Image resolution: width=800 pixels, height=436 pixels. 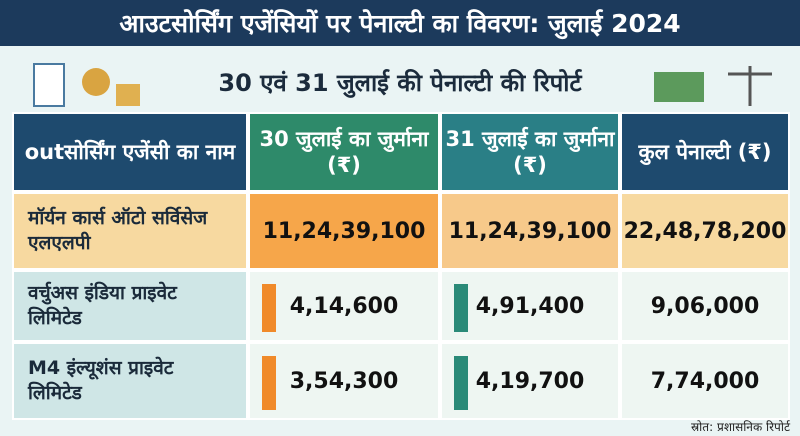 I want to click on agency-text: वर्चुअस इंडिया प्राइवेट लिमिटेड, so click(x=102, y=305).